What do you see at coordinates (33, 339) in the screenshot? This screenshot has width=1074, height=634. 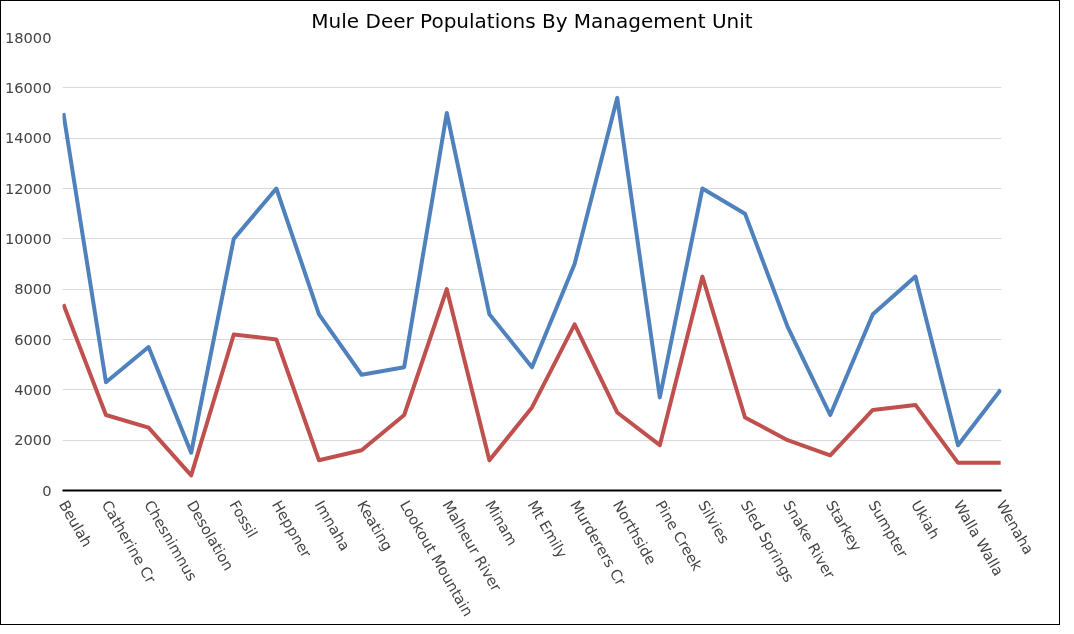 I see `y-tick-label: 6000` at bounding box center [33, 339].